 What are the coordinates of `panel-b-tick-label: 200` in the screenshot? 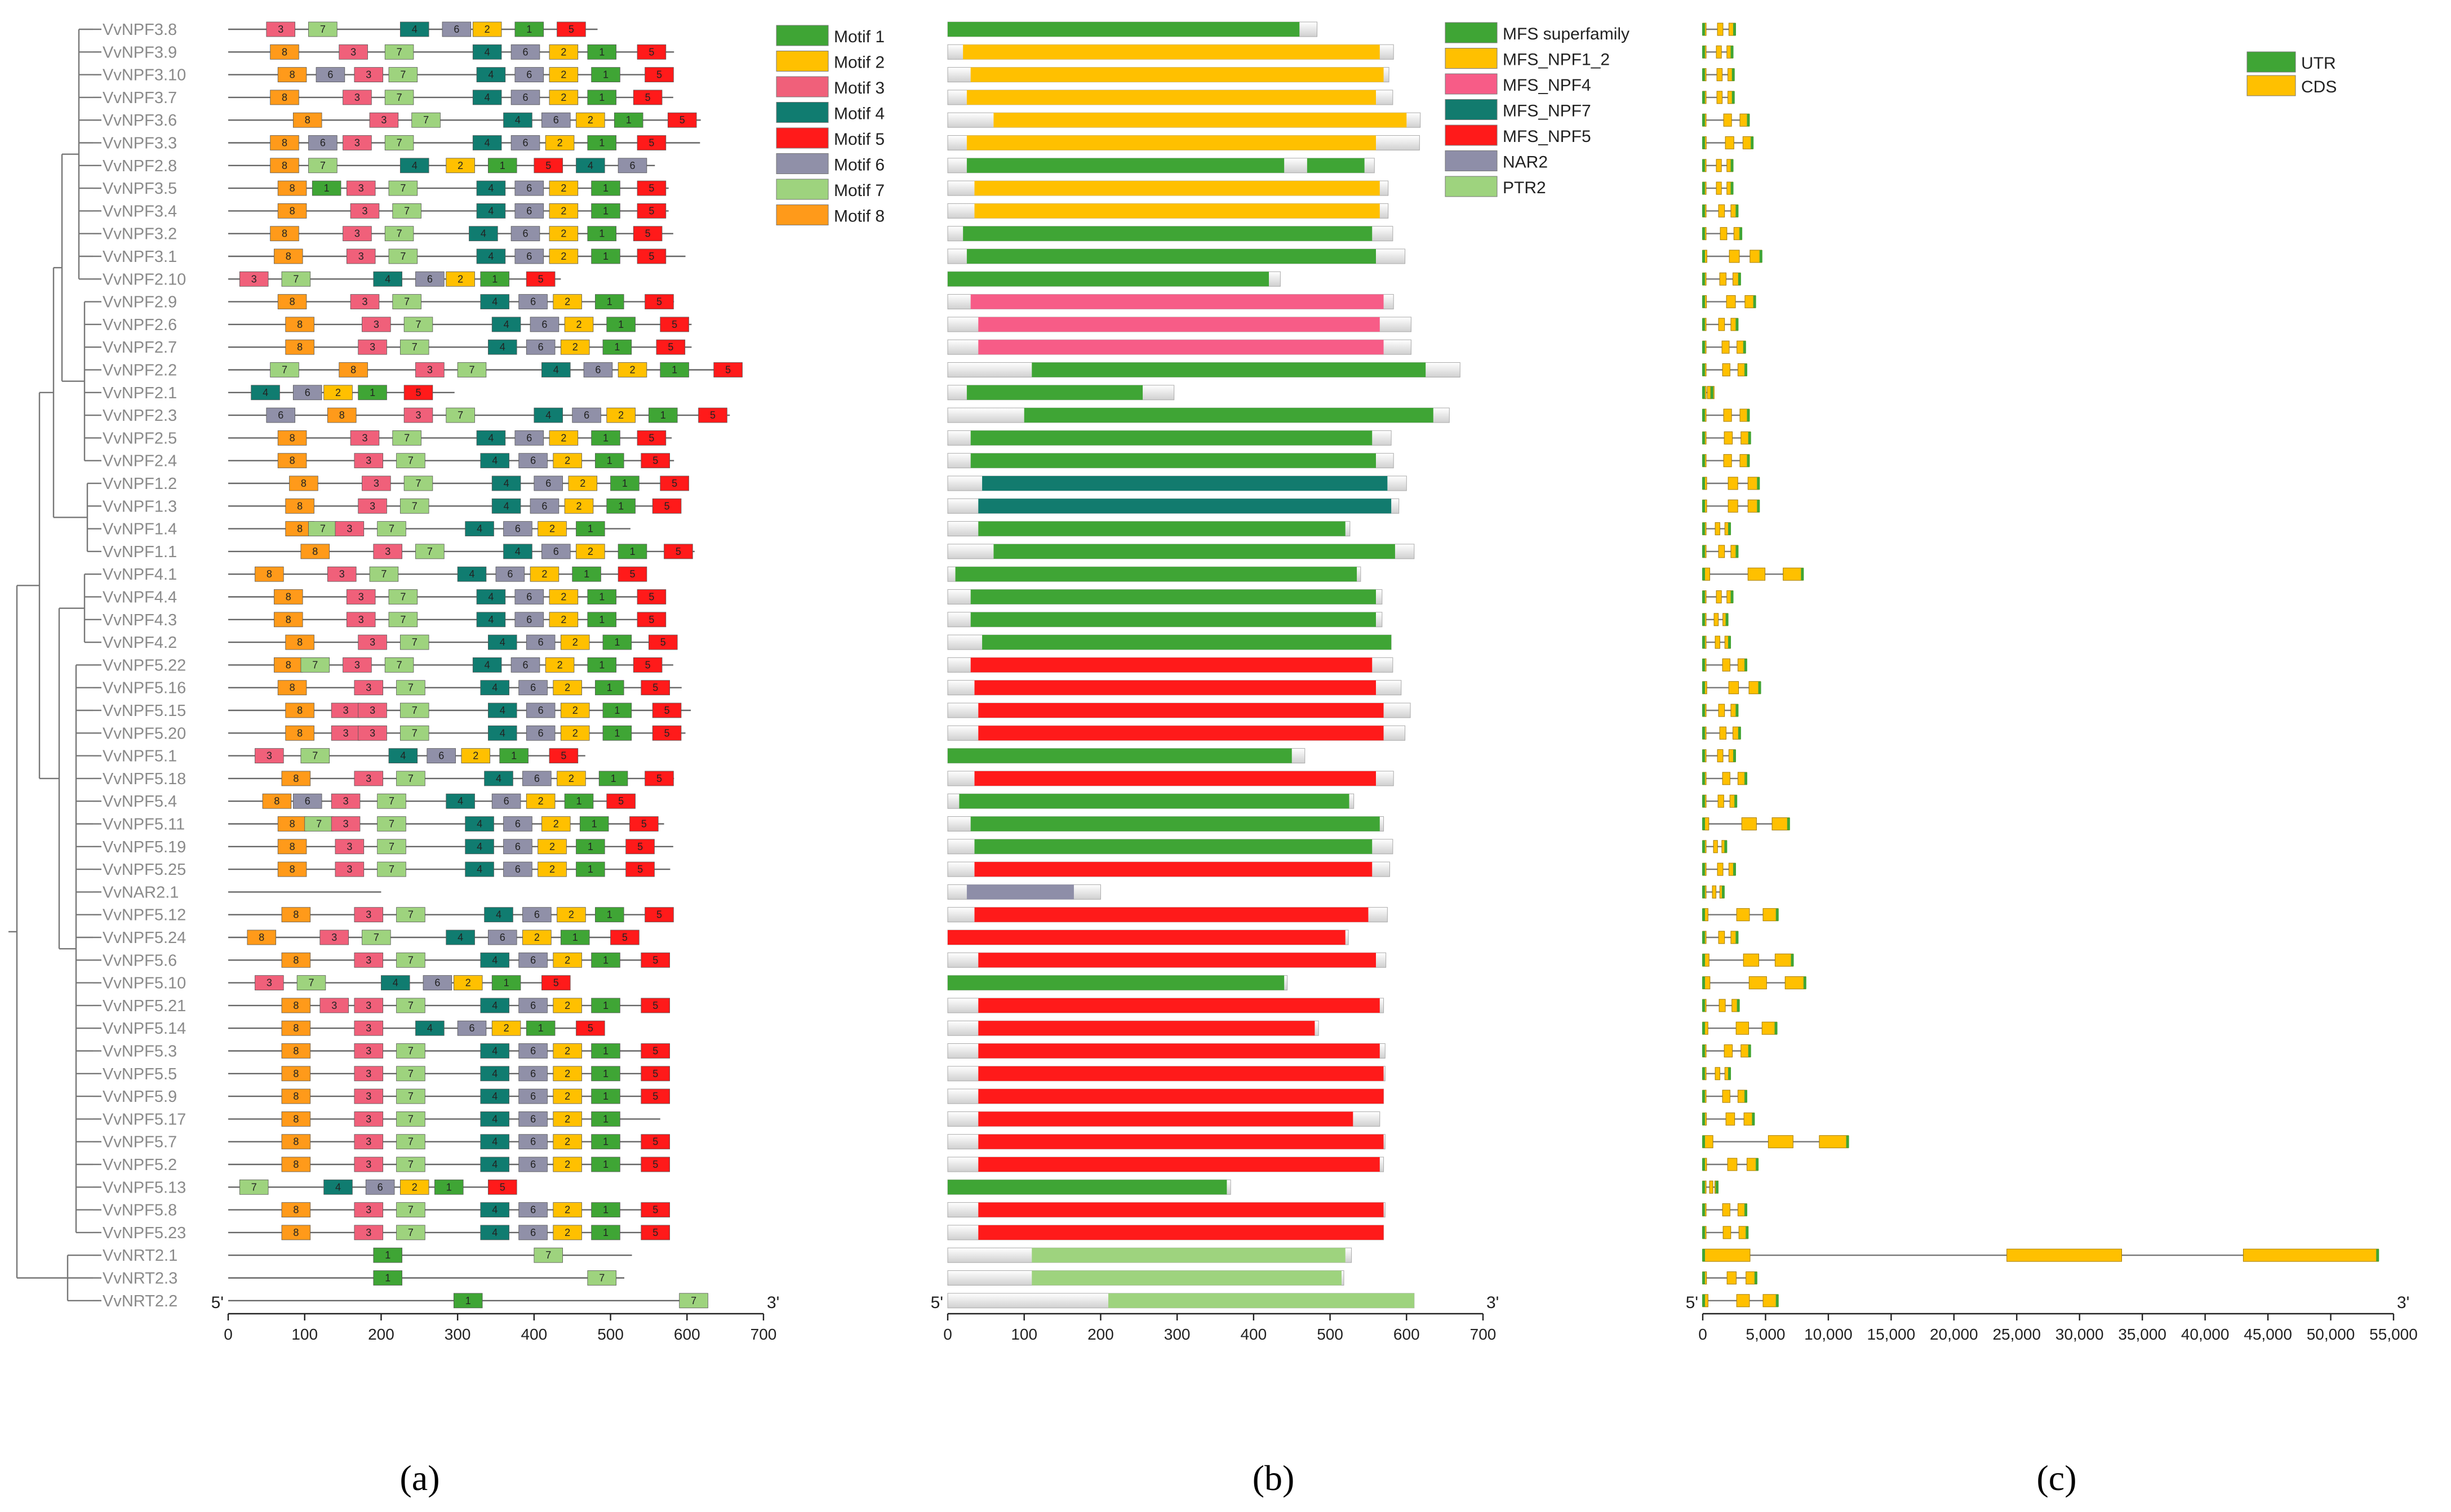 It's located at (1100, 1334).